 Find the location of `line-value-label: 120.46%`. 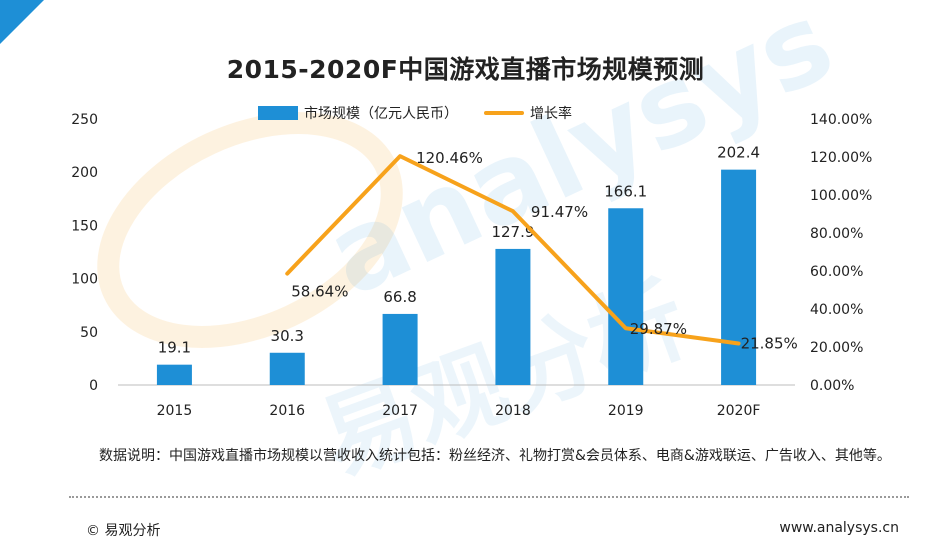

line-value-label: 120.46% is located at coordinates (449, 158).